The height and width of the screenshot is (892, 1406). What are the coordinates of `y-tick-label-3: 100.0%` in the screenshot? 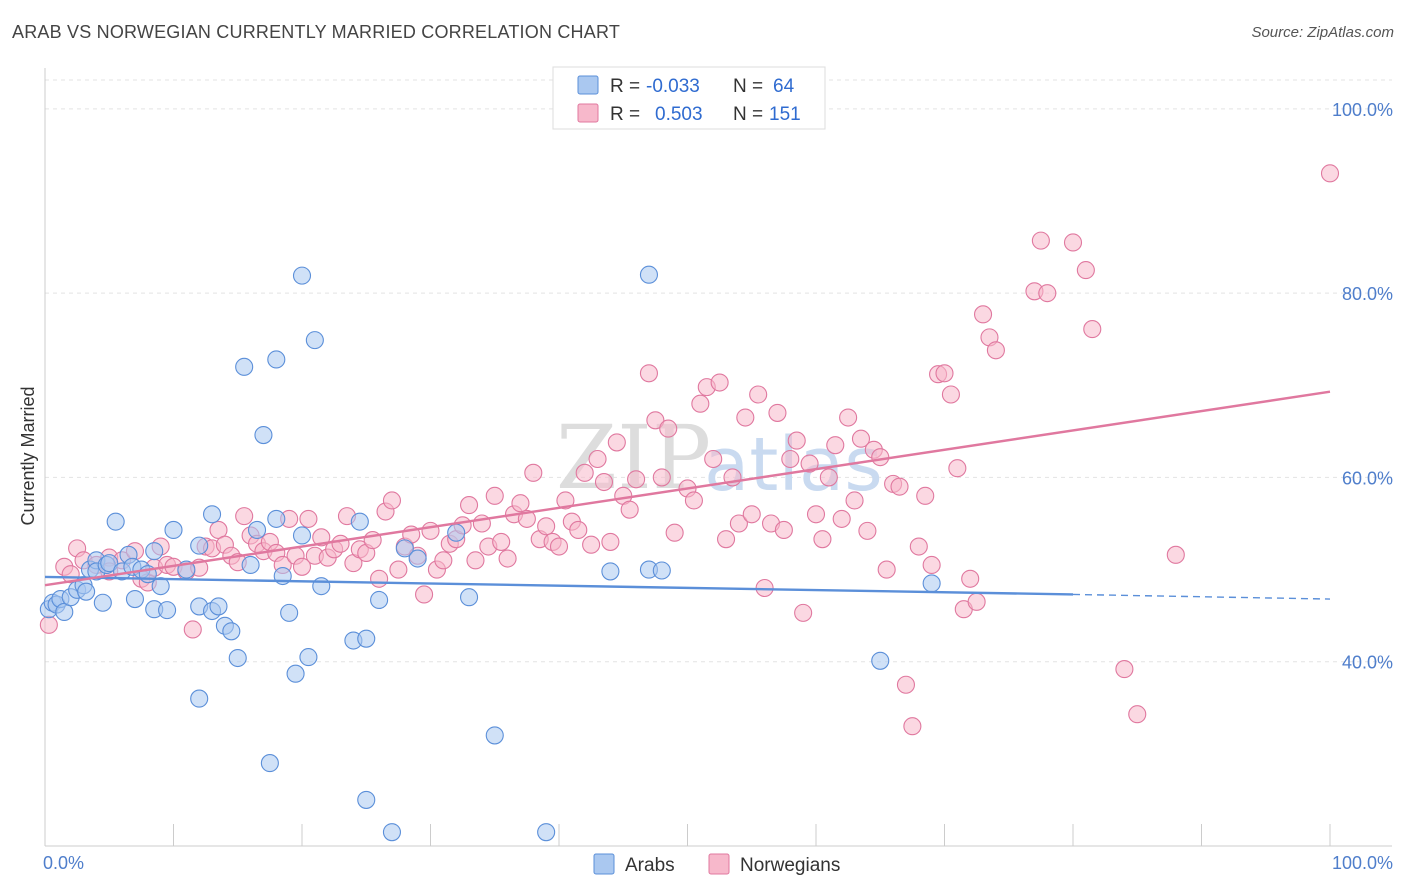 It's located at (1362, 110).